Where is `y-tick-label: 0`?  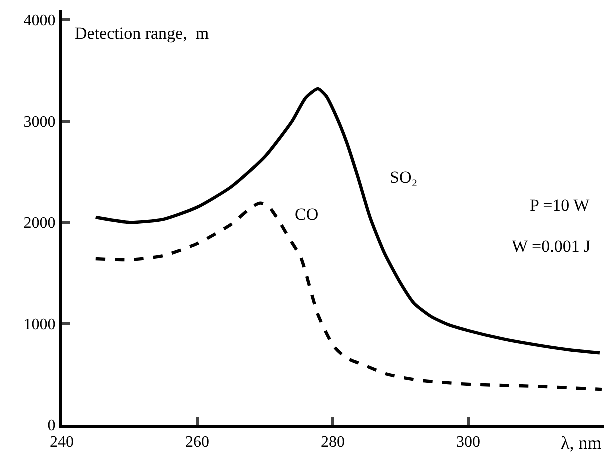
y-tick-label: 0 is located at coordinates (52, 426).